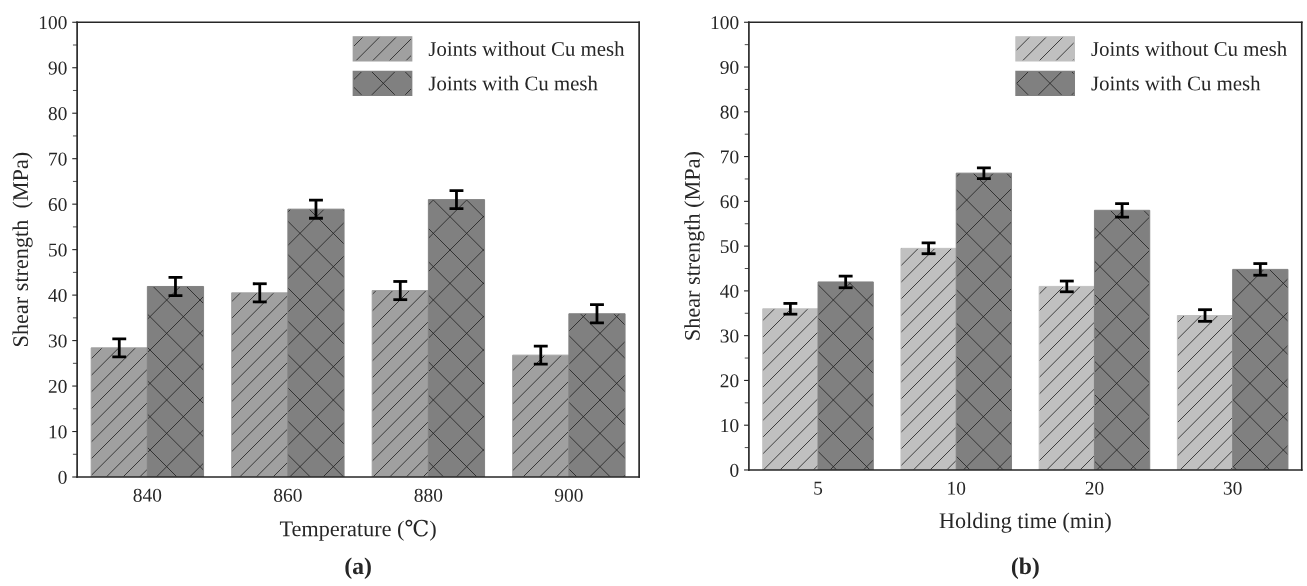 This screenshot has width=1307, height=586. I want to click on x-tick-label: 20, so click(1094, 488).